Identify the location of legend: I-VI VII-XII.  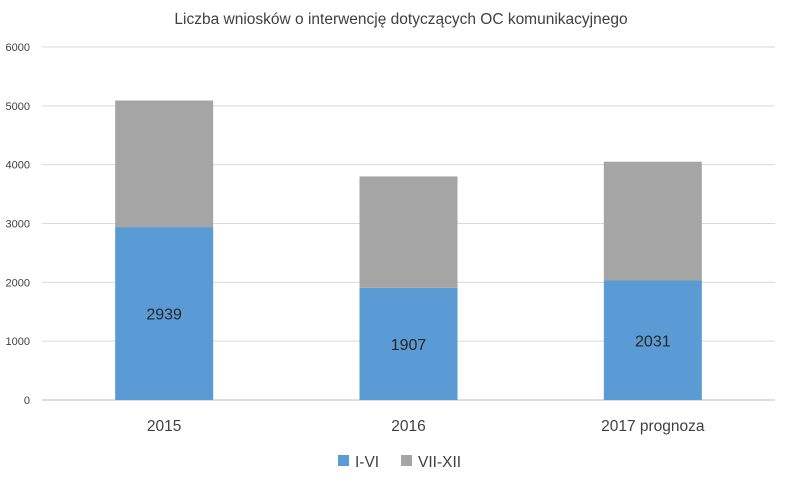
(399, 462).